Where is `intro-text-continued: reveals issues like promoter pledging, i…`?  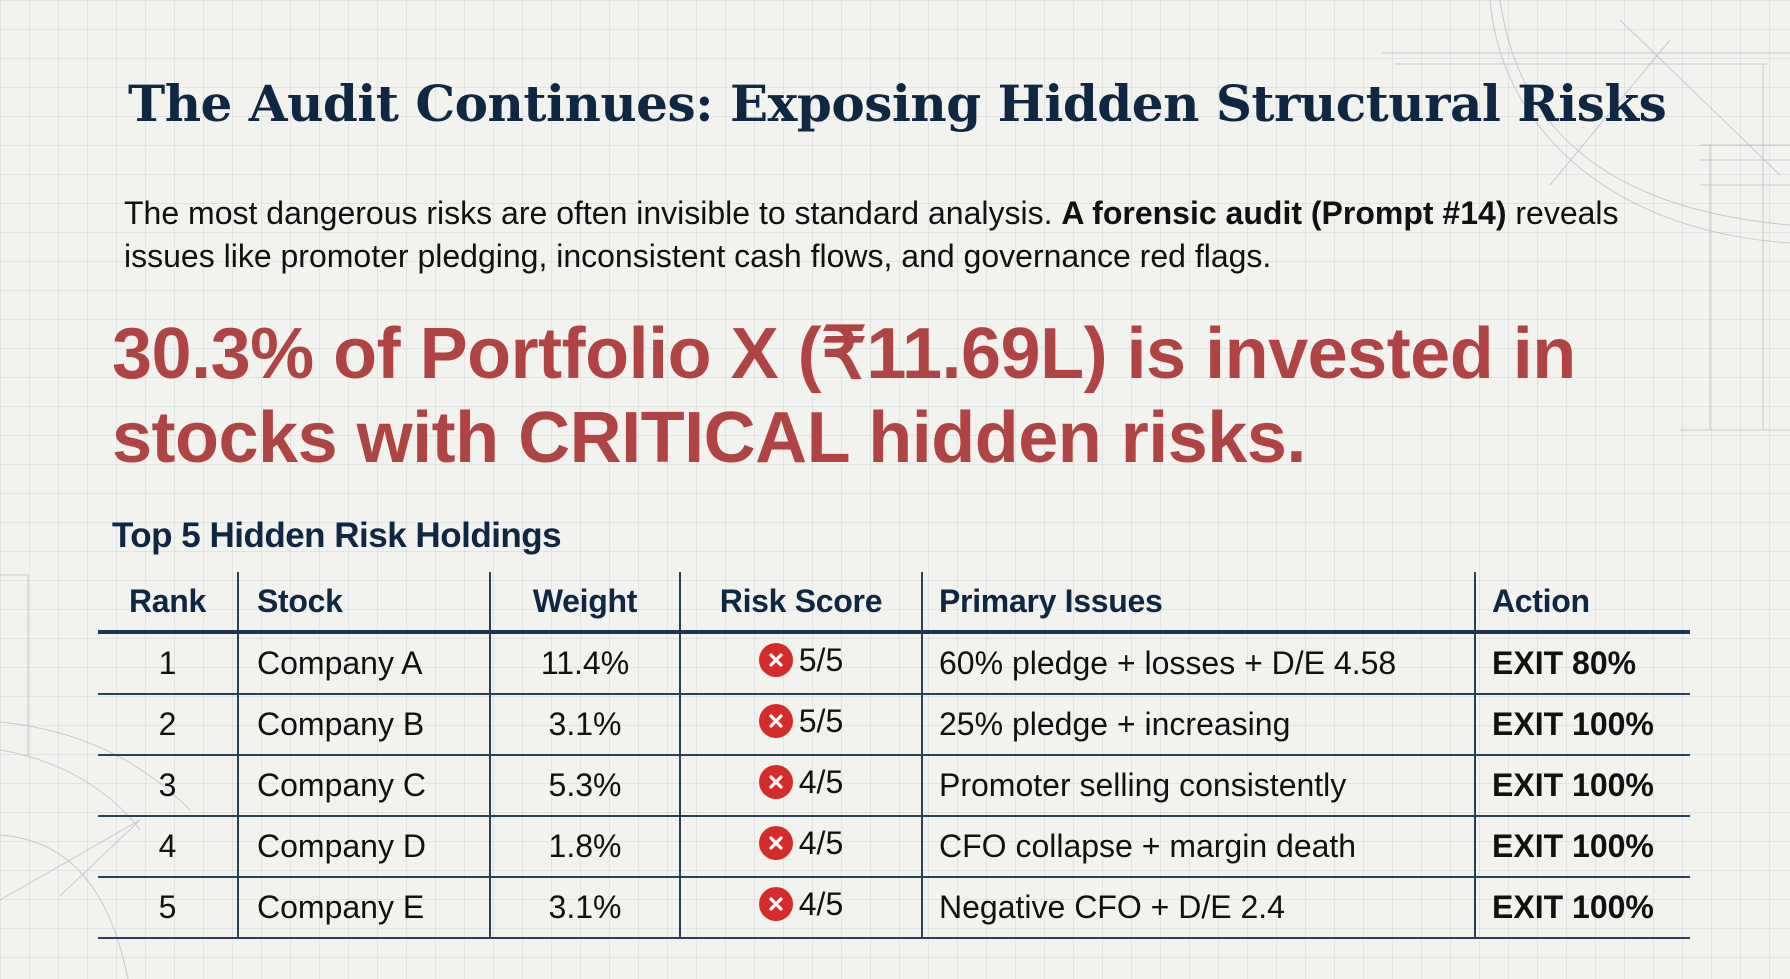
intro-text-continued: reveals issues like promoter pledging, i… is located at coordinates (871, 234).